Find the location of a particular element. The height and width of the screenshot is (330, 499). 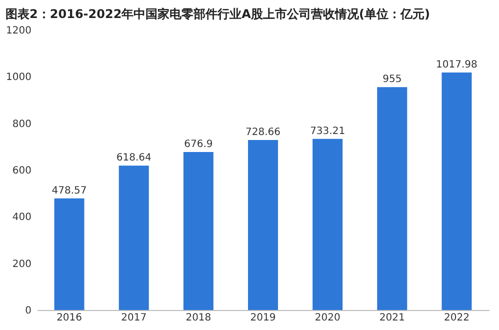

data-label: 1017.98 is located at coordinates (457, 64).